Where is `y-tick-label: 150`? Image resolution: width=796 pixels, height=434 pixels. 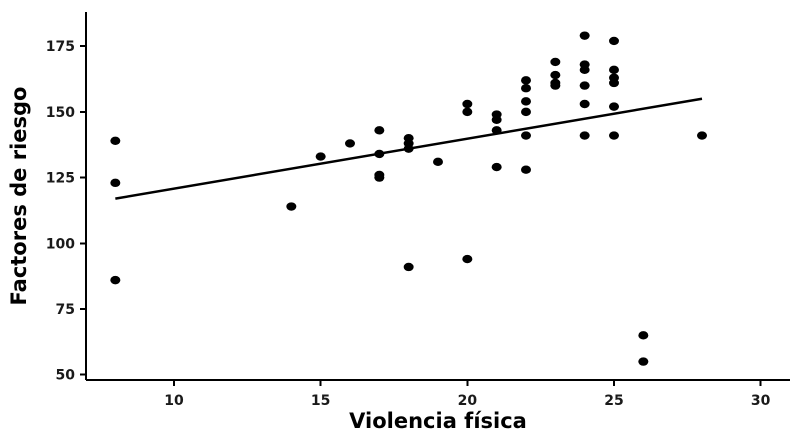
y-tick-label: 150 is located at coordinates (60, 113).